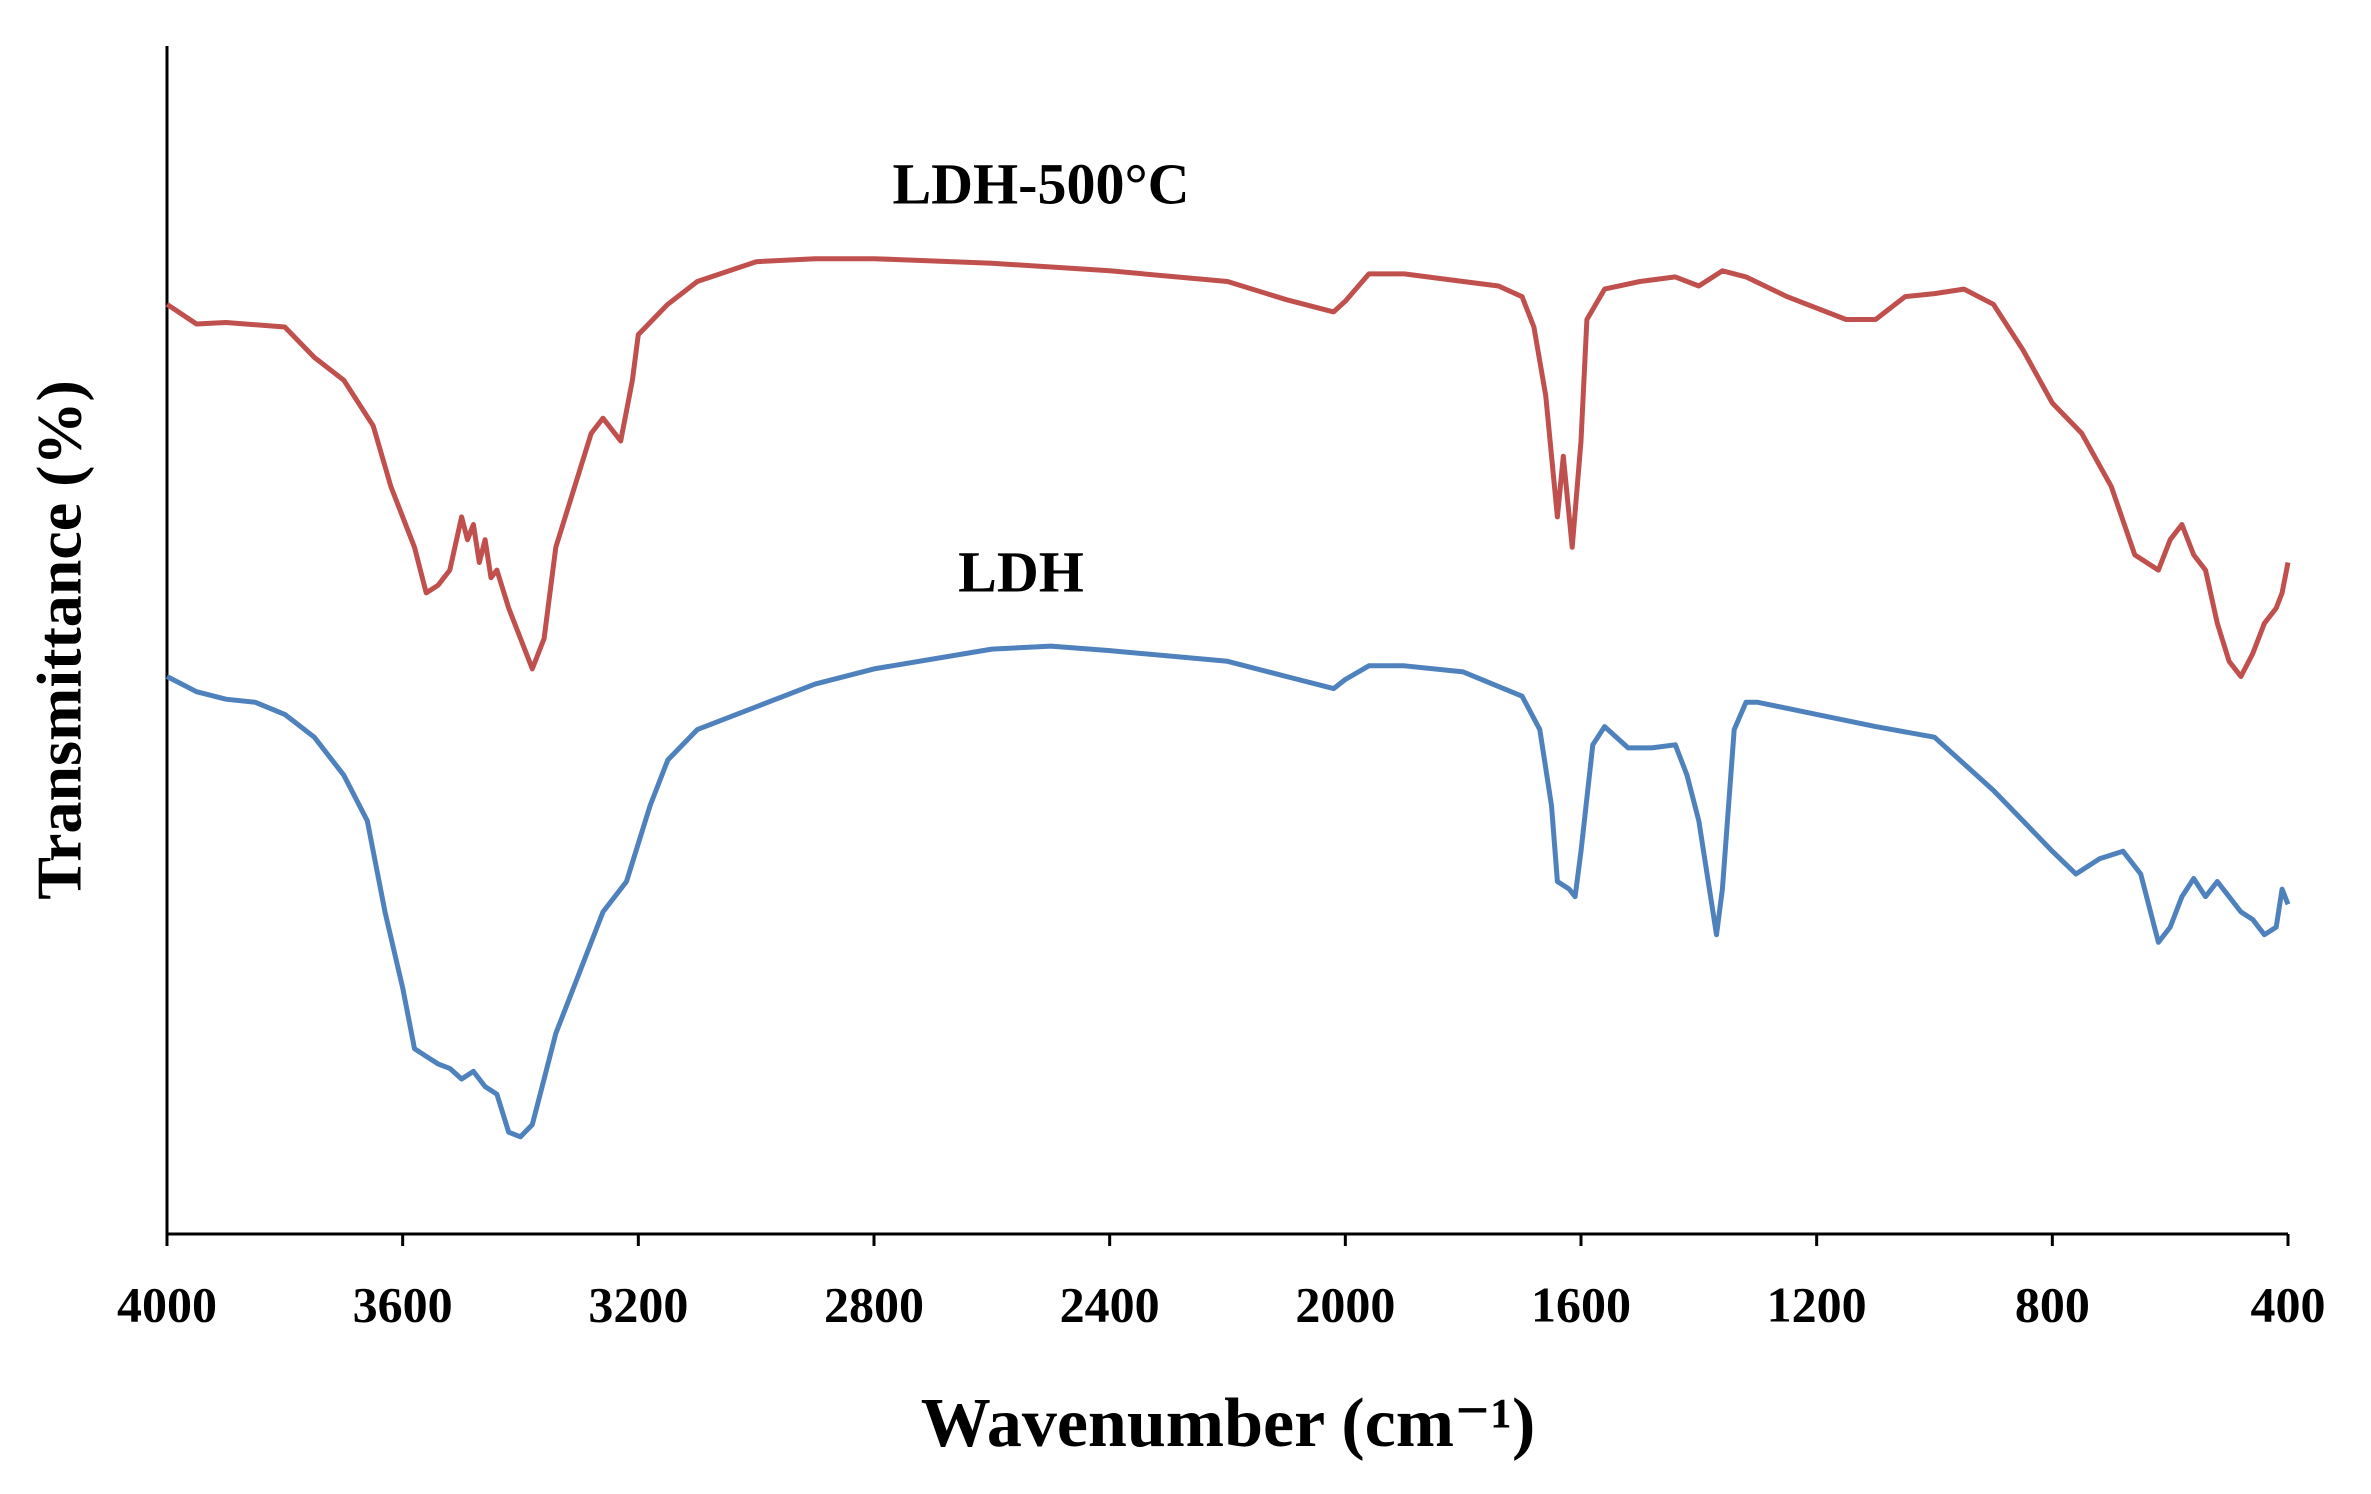 The width and height of the screenshot is (2371, 1494). Describe the element at coordinates (1110, 1304) in the screenshot. I see `x-tick-label: 2400` at that location.